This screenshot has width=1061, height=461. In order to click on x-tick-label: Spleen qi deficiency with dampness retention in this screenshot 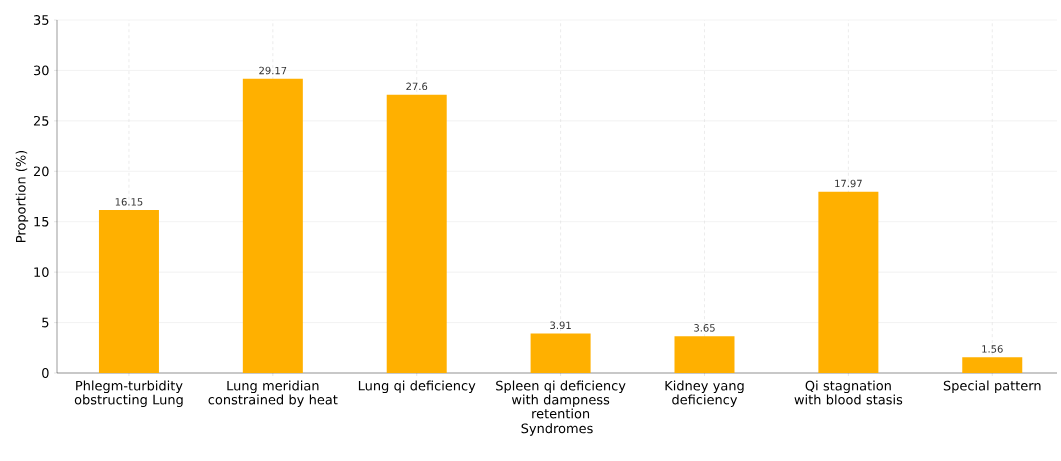, I will do `click(561, 399)`.